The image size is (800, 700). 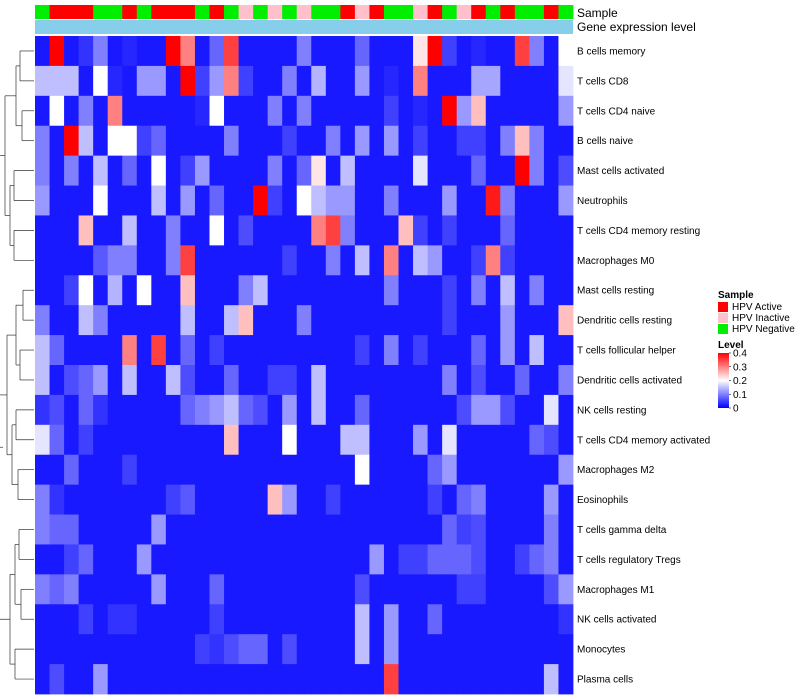 I want to click on legend-level: Level 0.4 0.3 0.2 0.1 0, so click(x=732, y=377).